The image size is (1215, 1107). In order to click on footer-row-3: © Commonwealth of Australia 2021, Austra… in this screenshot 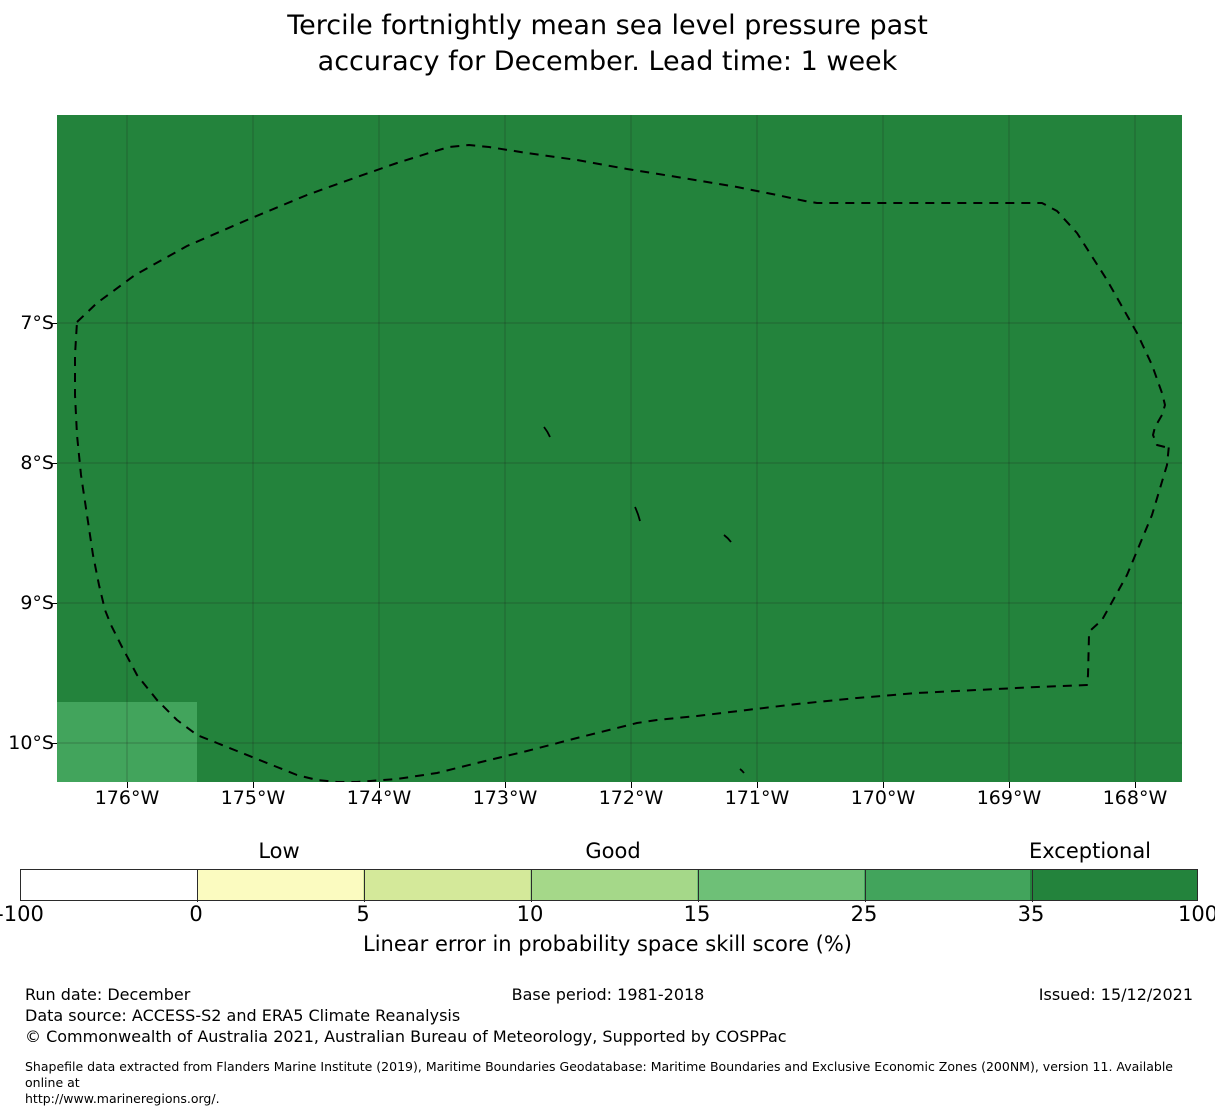, I will do `click(607, 1037)`.